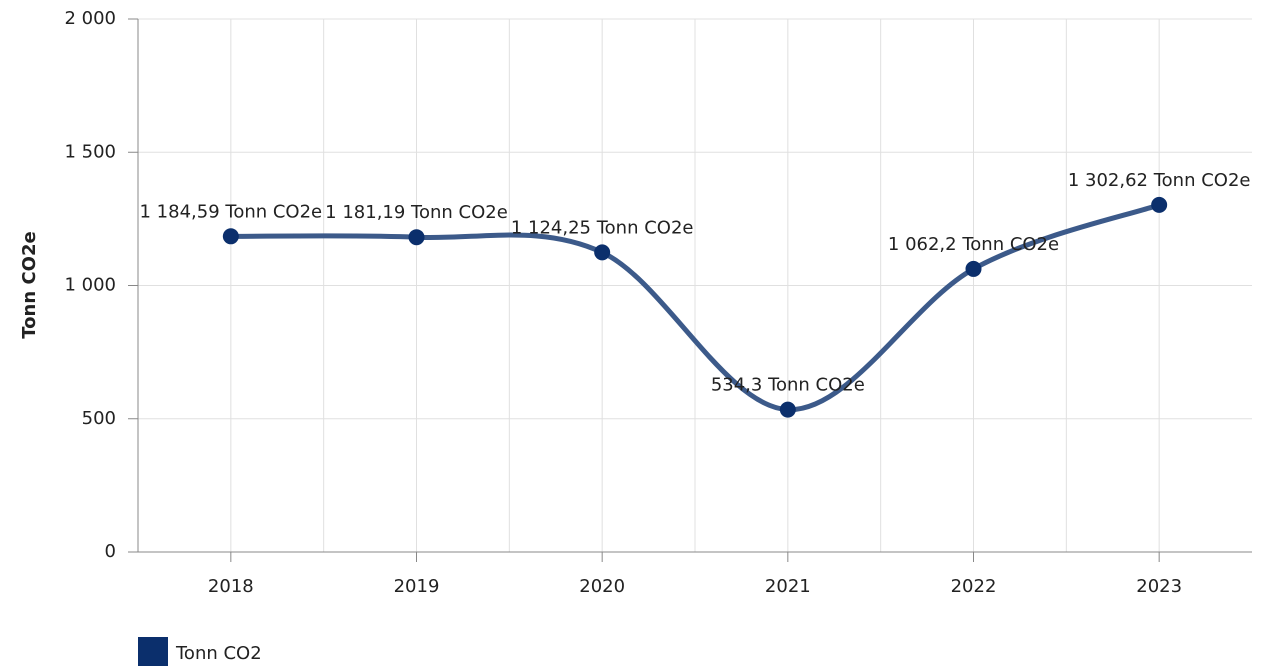 The width and height of the screenshot is (1287, 666). I want to click on y-tick-label: 0, so click(110, 551).